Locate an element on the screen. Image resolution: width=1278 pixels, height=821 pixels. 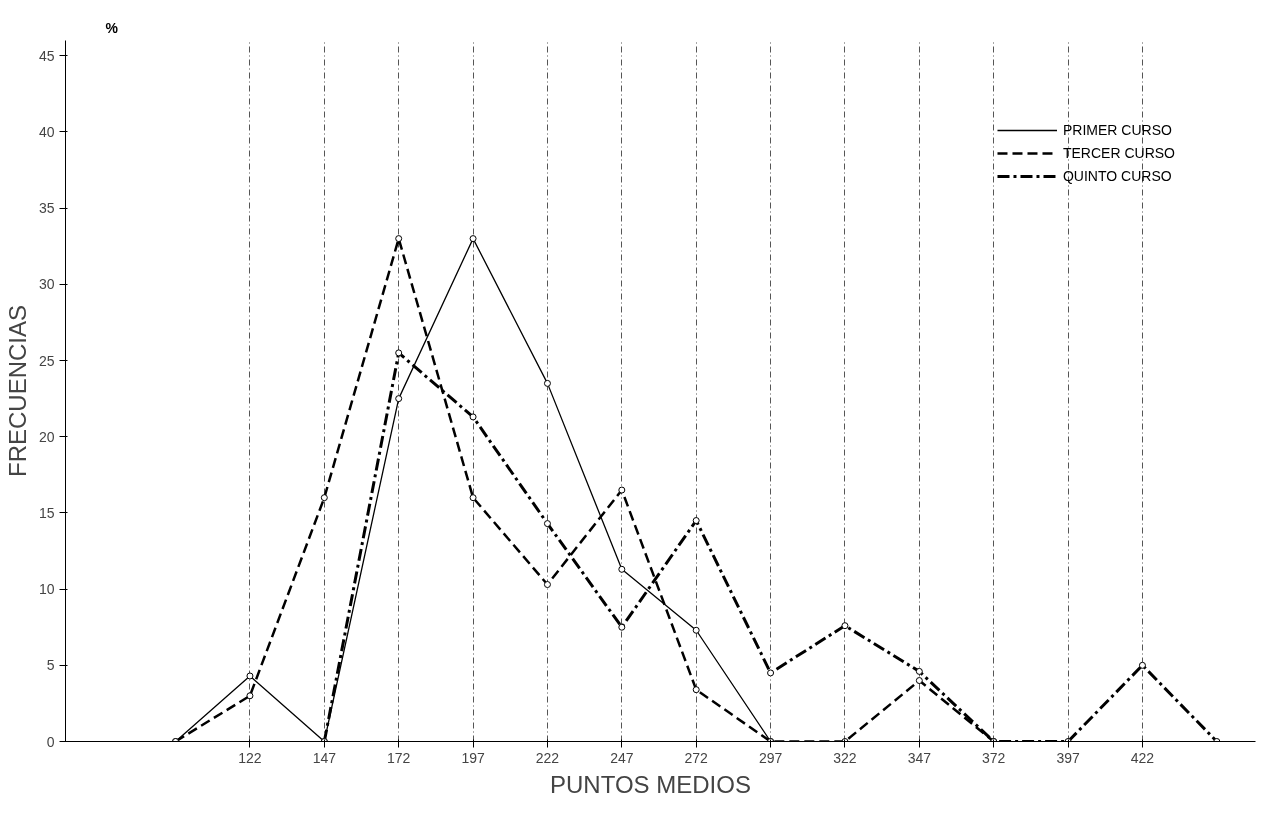
x-tick-label: 397 is located at coordinates (1068, 757).